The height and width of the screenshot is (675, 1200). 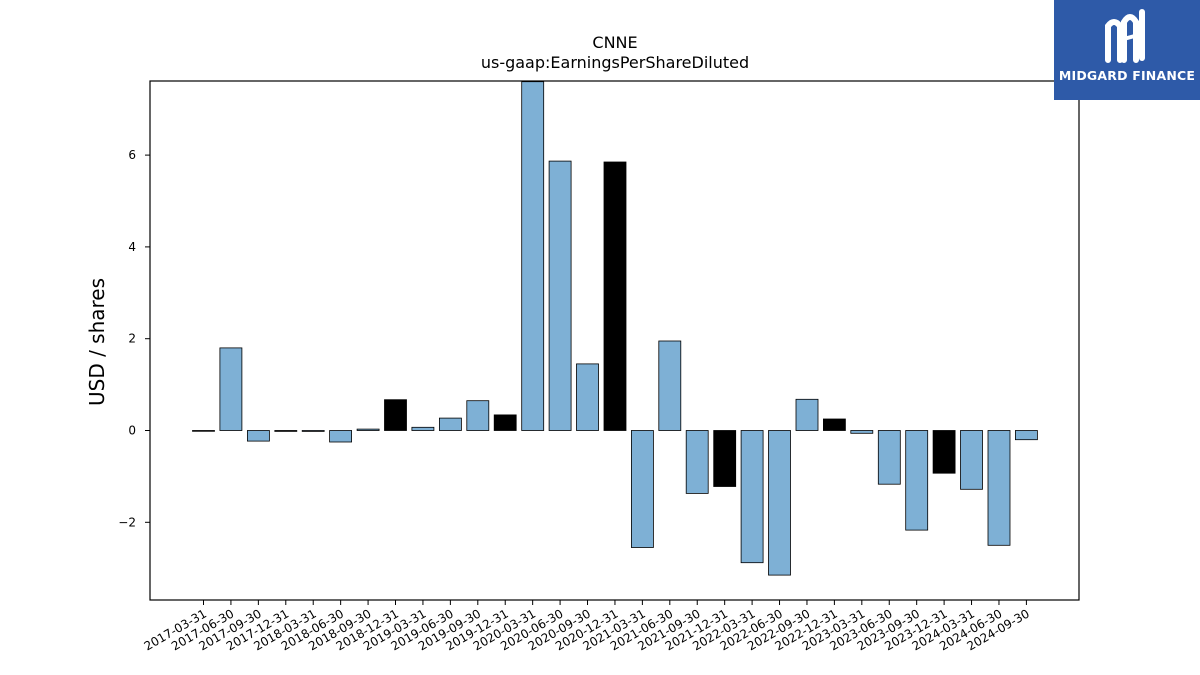 What do you see at coordinates (614, 42) in the screenshot?
I see `chart-title: CNNE` at bounding box center [614, 42].